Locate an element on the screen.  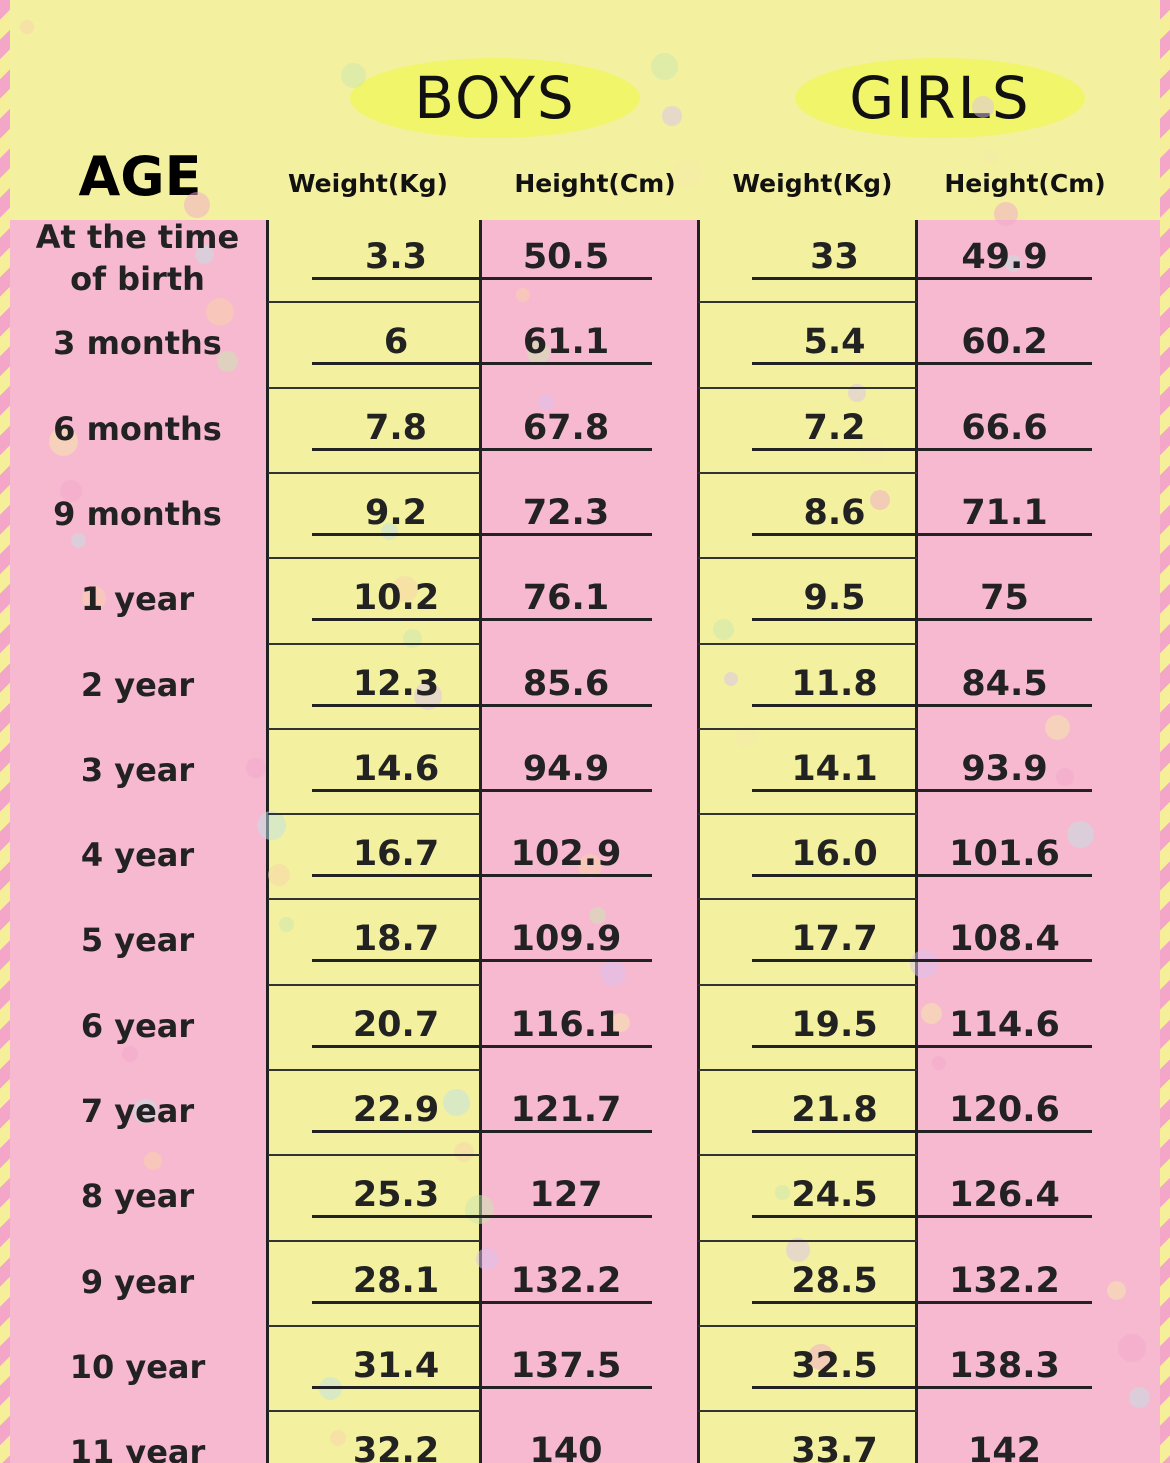
cell-value: 140 is located at coordinates (566, 1443).